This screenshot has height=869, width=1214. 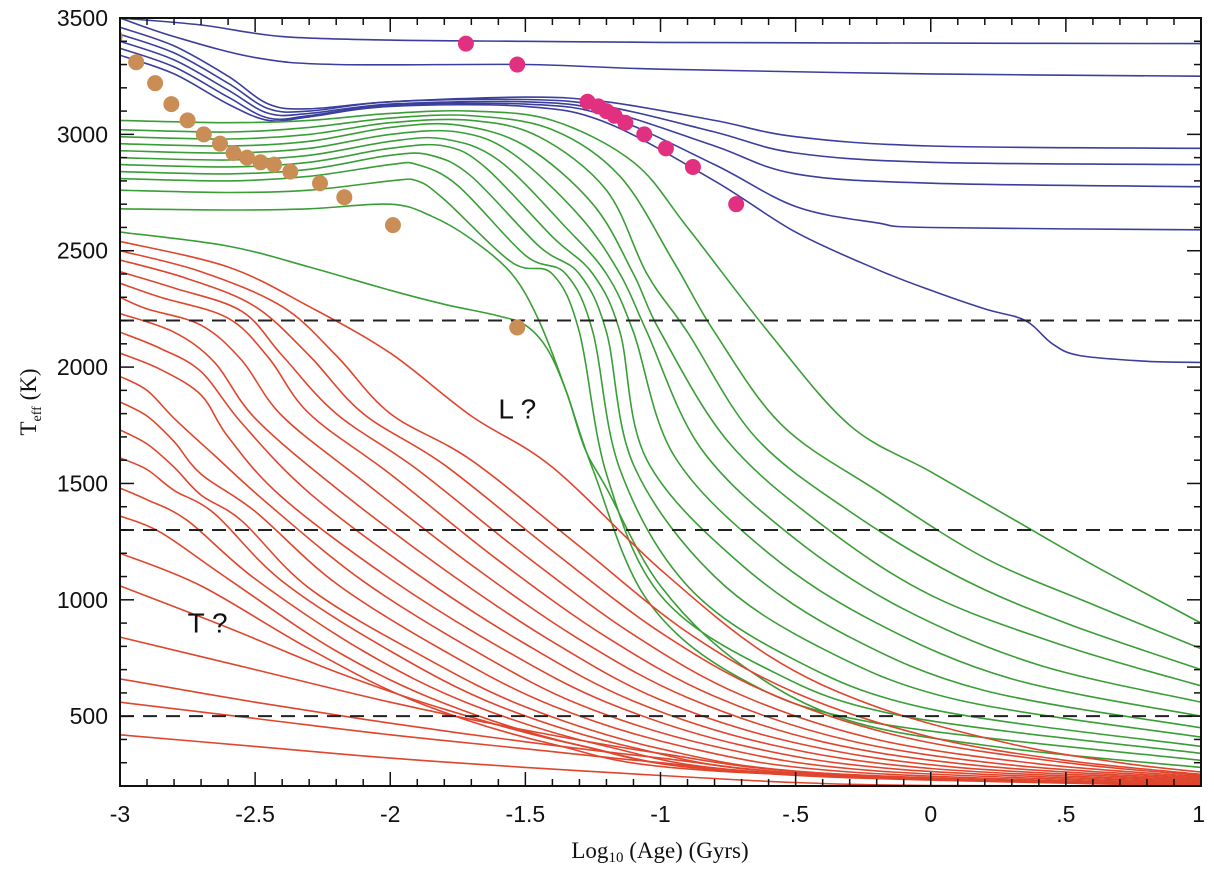 I want to click on x-tick-label: .5, so click(x=1065, y=814).